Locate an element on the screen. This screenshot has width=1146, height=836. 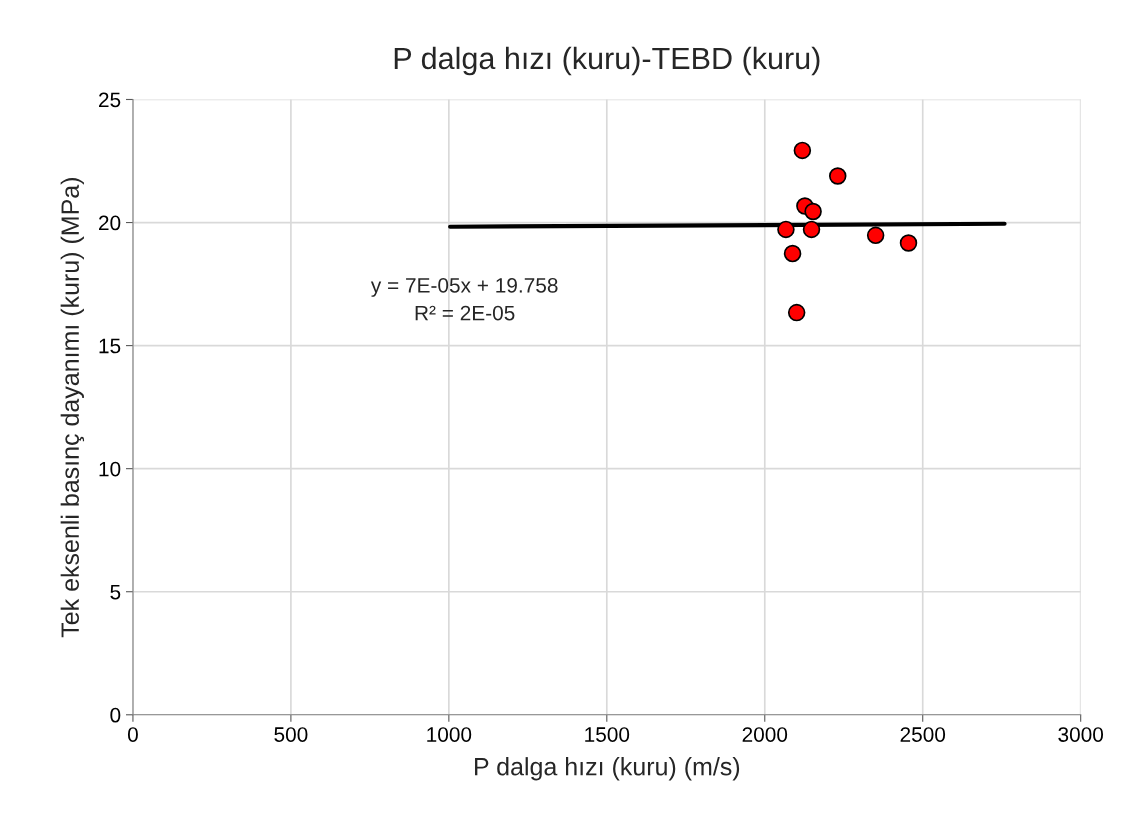
y-tick-label: 5 is located at coordinates (115, 592).